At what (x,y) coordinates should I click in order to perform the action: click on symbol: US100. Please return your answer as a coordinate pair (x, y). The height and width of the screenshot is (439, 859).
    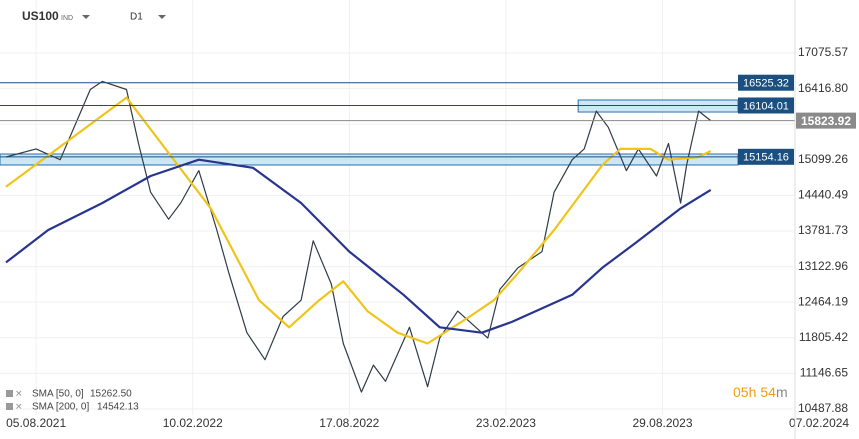
    Looking at the image, I should click on (40, 16).